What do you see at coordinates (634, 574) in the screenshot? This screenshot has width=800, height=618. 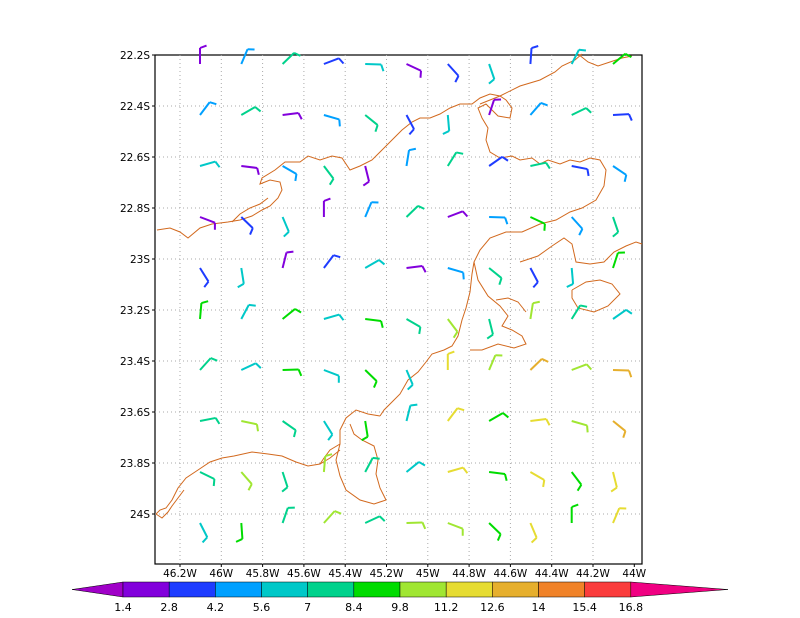 I see `lon-tick-label: 44W` at bounding box center [634, 574].